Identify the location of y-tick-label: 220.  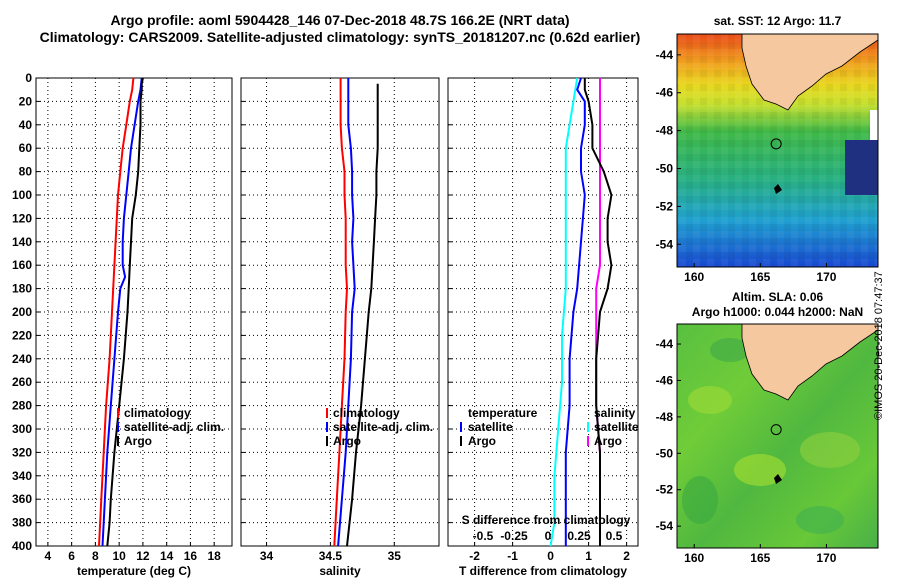
(22, 335).